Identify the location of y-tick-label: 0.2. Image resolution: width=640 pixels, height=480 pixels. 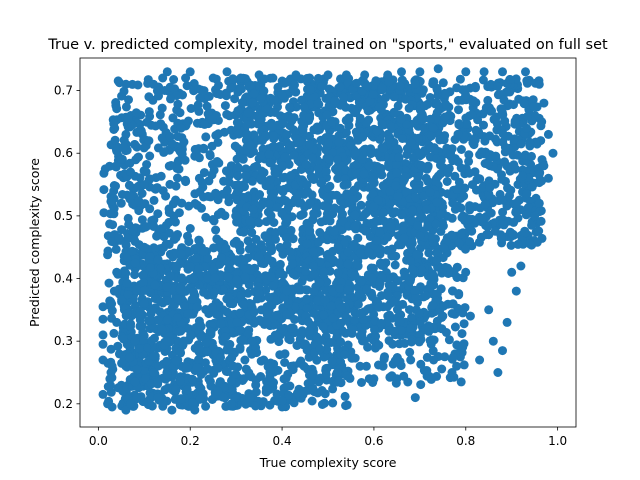
(63, 404).